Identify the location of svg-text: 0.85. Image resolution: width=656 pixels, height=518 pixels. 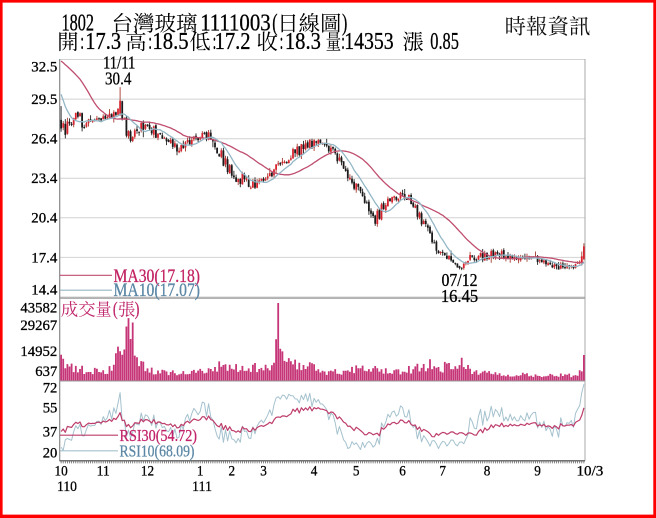
(444, 42).